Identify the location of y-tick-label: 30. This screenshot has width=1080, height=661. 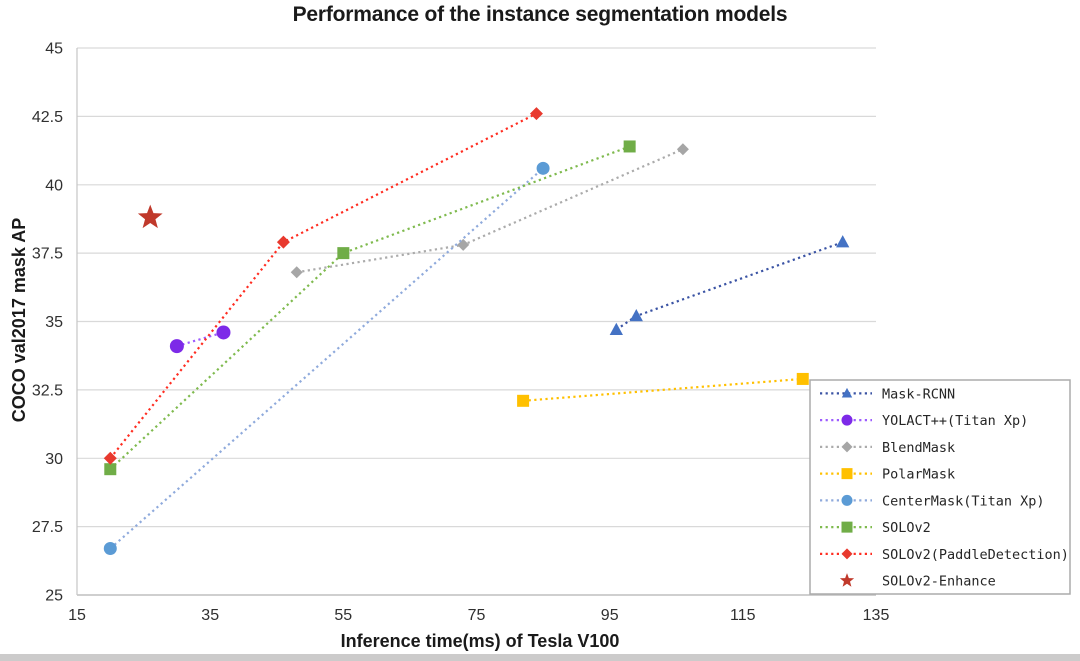
(54, 459).